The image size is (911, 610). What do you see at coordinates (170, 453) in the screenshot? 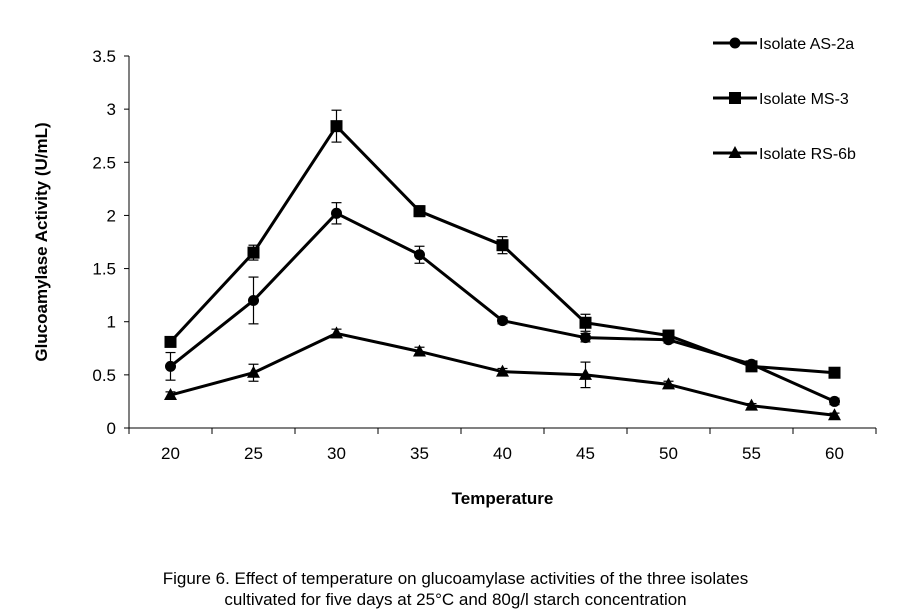
I see `x-tick-label: 20` at bounding box center [170, 453].